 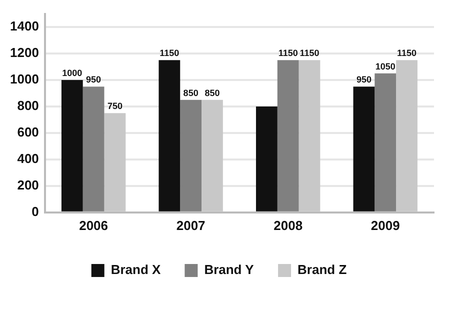 What do you see at coordinates (191, 225) in the screenshot?
I see `x-tick-label: 2007` at bounding box center [191, 225].